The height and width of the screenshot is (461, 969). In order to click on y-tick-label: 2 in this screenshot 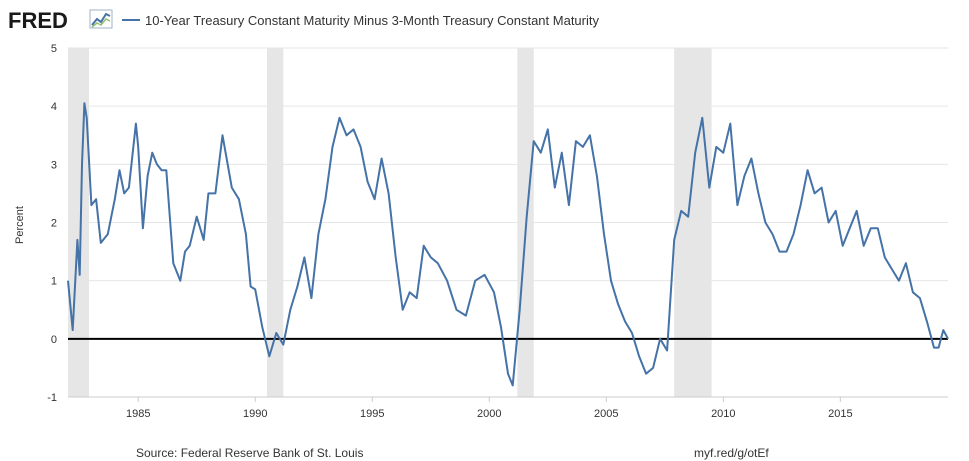, I will do `click(54, 224)`.